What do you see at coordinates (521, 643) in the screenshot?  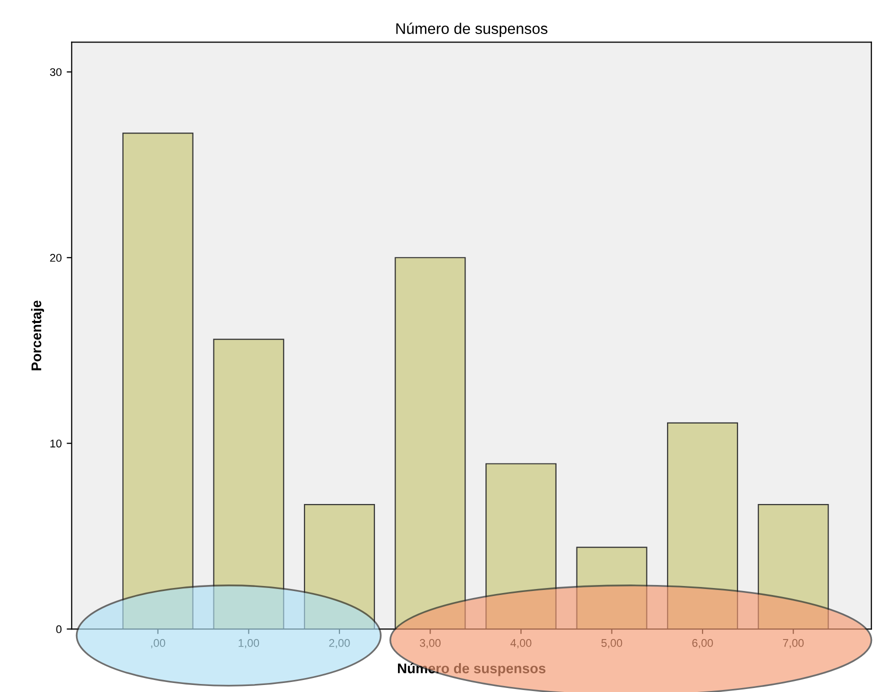 I see `x-tick-label: 4,00` at bounding box center [521, 643].